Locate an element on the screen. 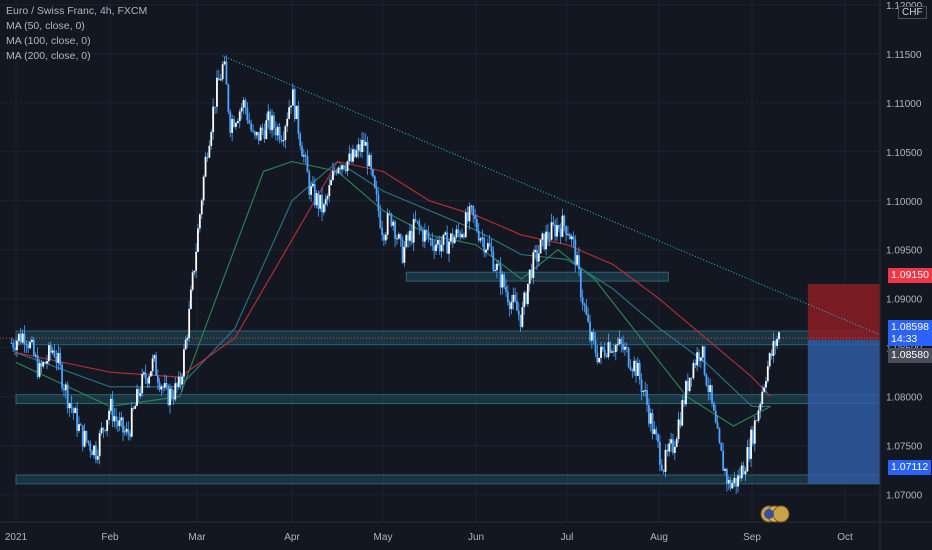  y-tick-label: 1.09000 is located at coordinates (904, 300).